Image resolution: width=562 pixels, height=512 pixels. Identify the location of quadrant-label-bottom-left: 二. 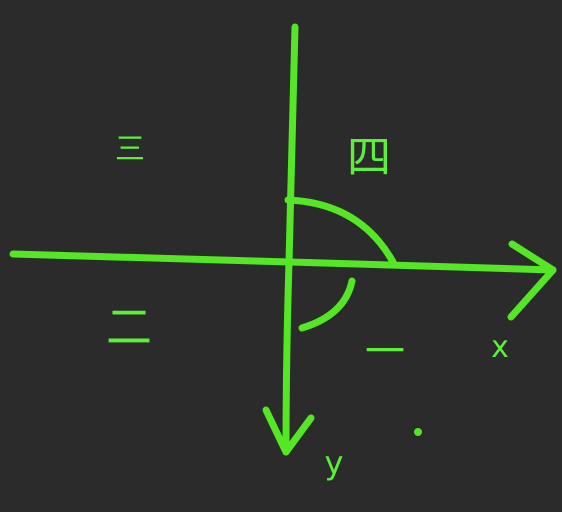
(129, 327).